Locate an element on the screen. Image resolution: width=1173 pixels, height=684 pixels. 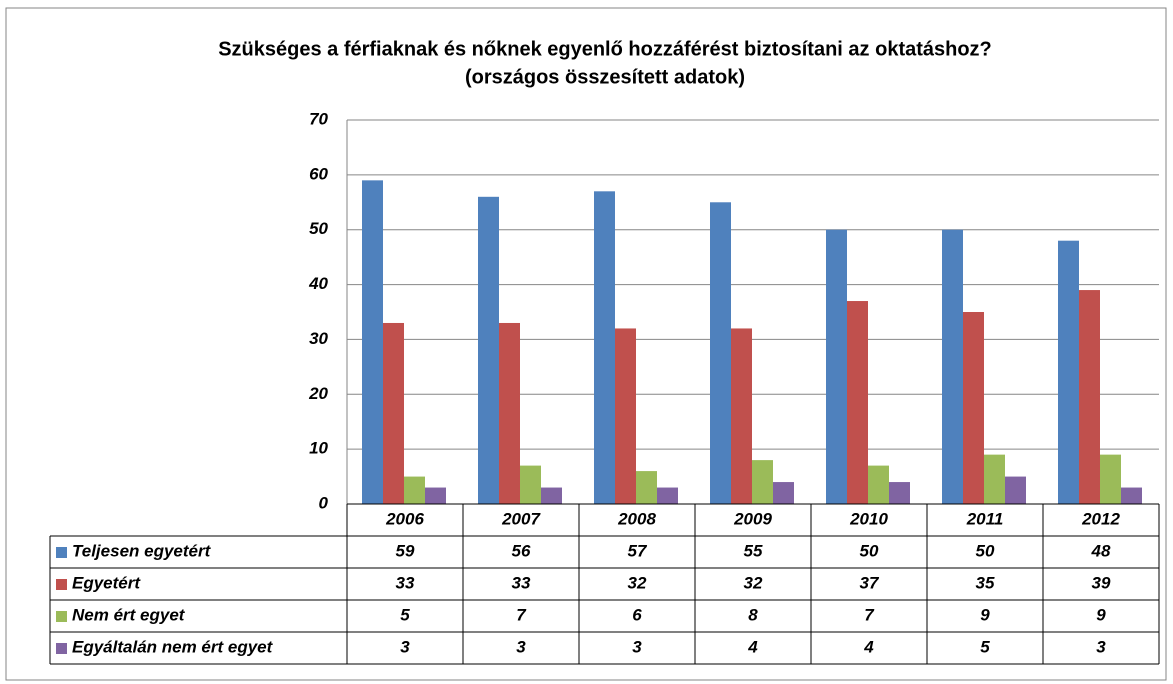
table-cell: 35 is located at coordinates (985, 582).